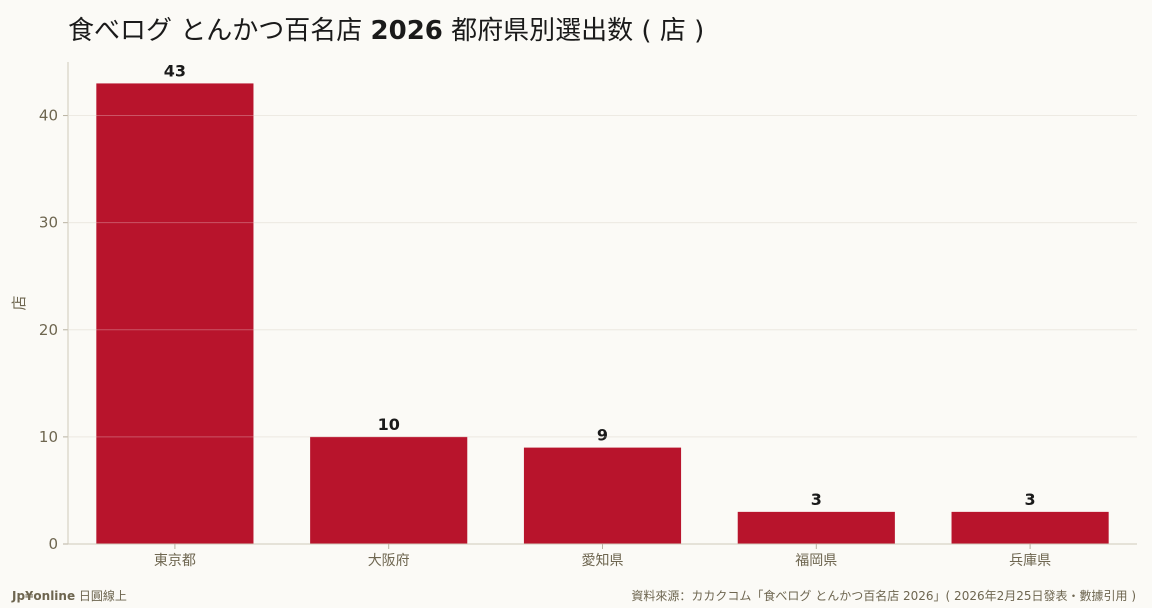  Describe the element at coordinates (1030, 560) in the screenshot. I see `x-tick-label: 兵庫県` at that location.